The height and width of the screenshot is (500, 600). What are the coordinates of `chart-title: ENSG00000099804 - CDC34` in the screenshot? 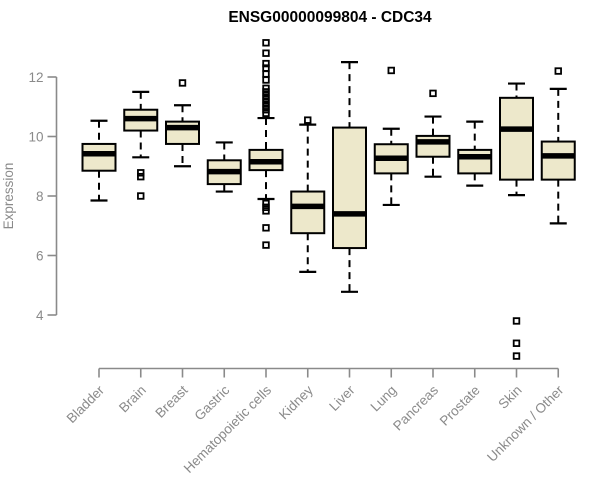 It's located at (330, 17).